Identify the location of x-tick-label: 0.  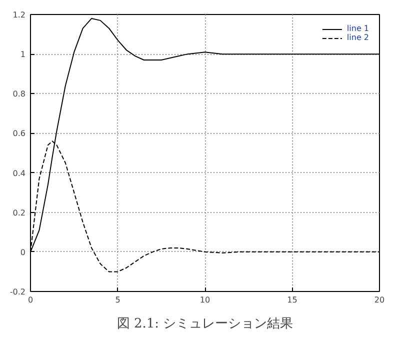
(31, 300).